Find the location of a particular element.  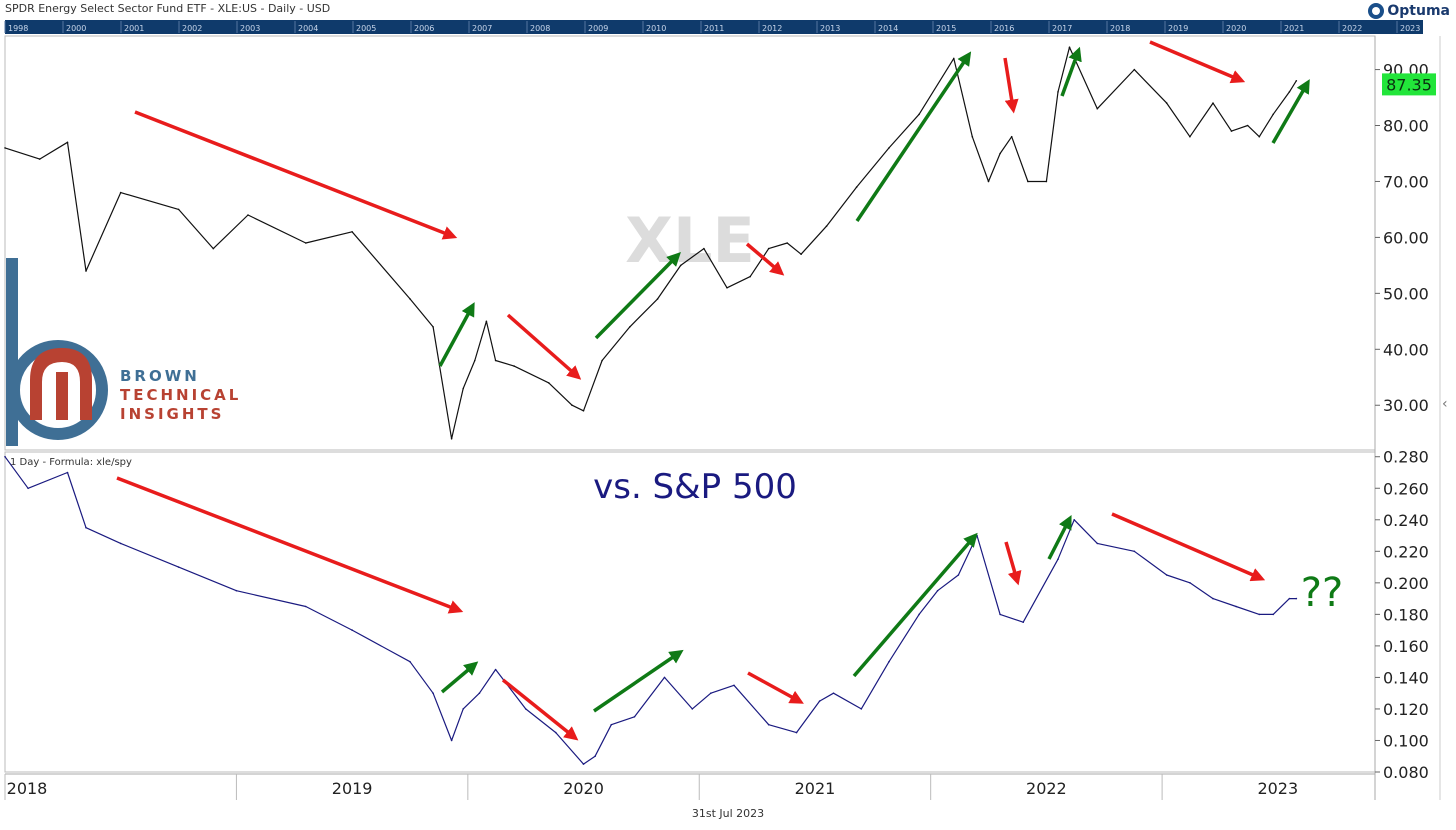

ratio-y-tick-label: 0.160 is located at coordinates (1406, 646).